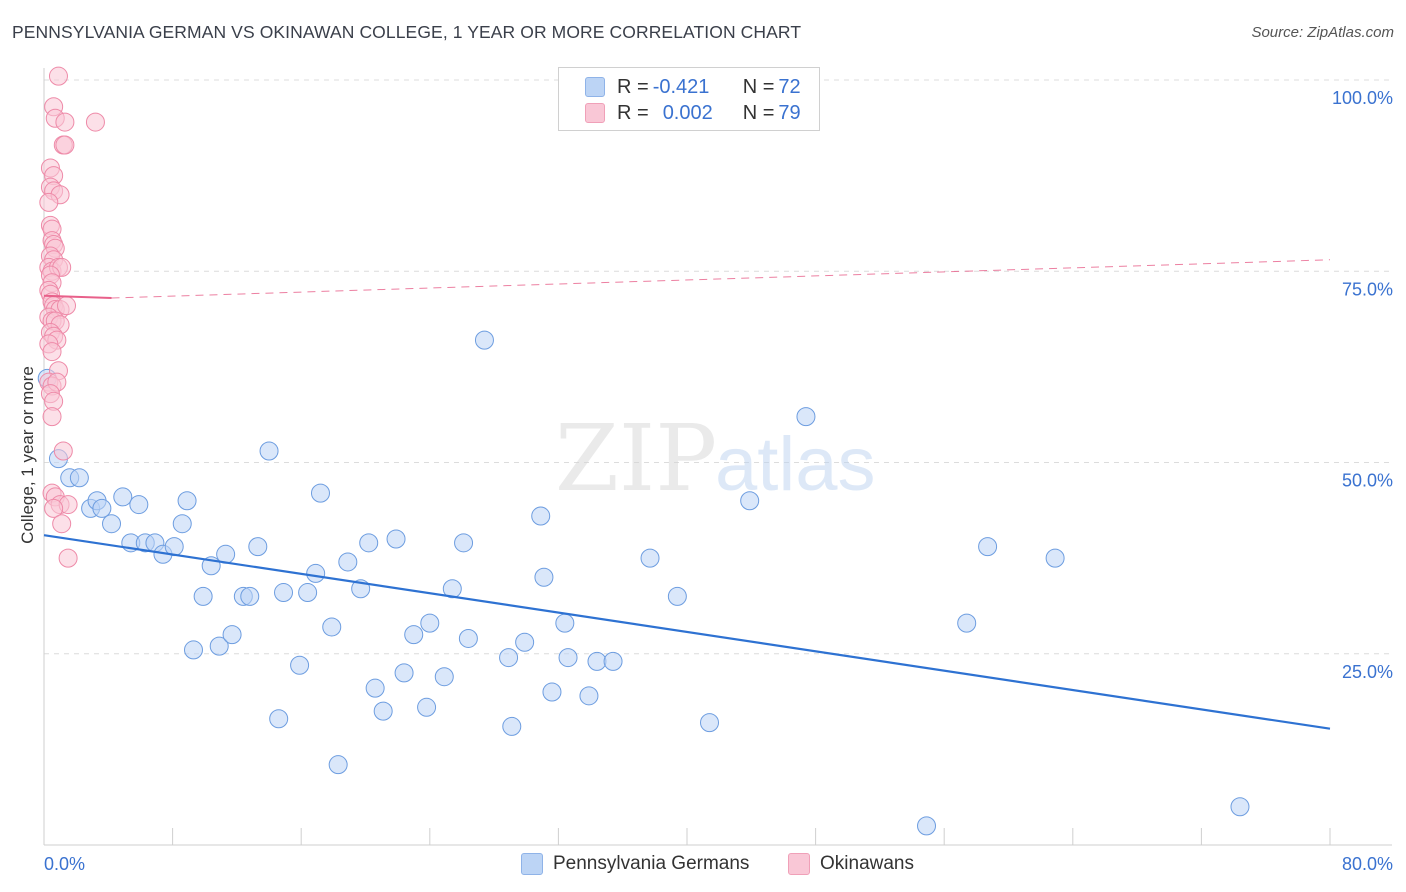  What do you see at coordinates (595, 87) in the screenshot?
I see `legend-swatch-blue` at bounding box center [595, 87].